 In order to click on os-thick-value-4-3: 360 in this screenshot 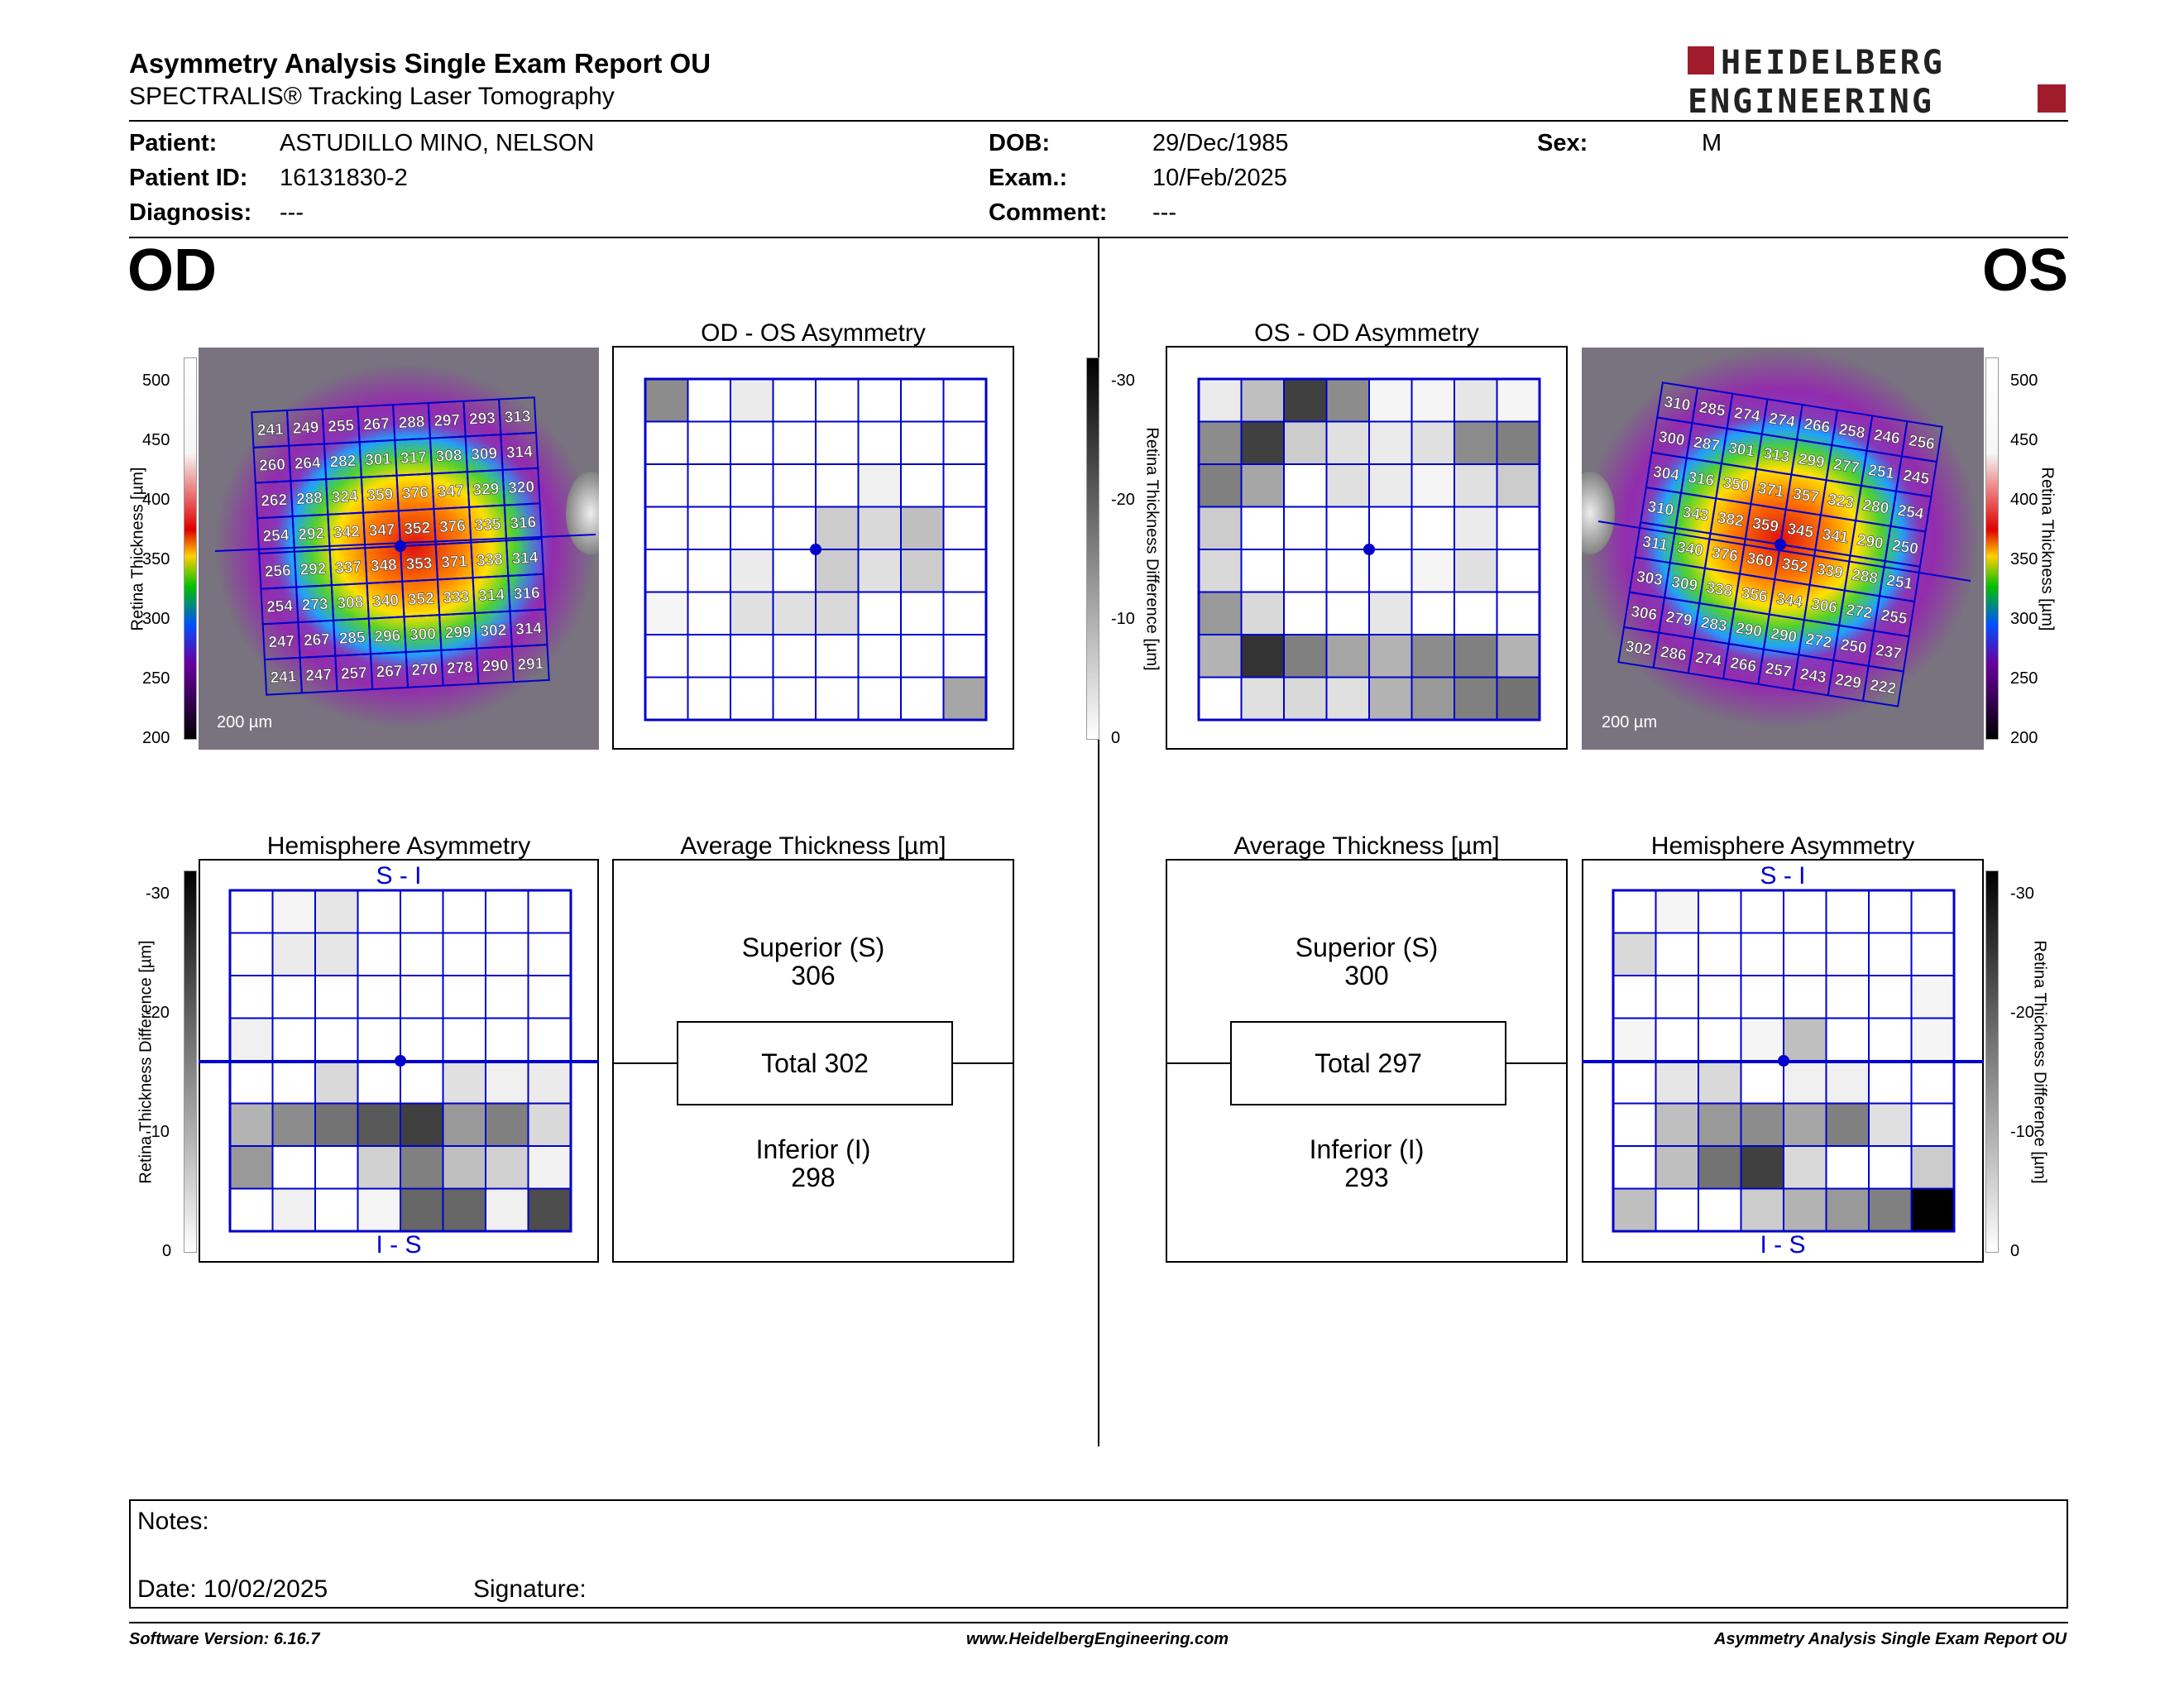, I will do `click(1760, 560)`.